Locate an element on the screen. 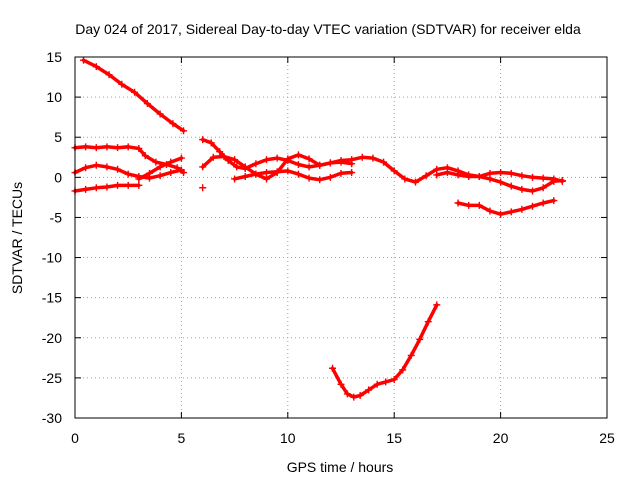  y-tick-label: -30 is located at coordinates (52, 418).